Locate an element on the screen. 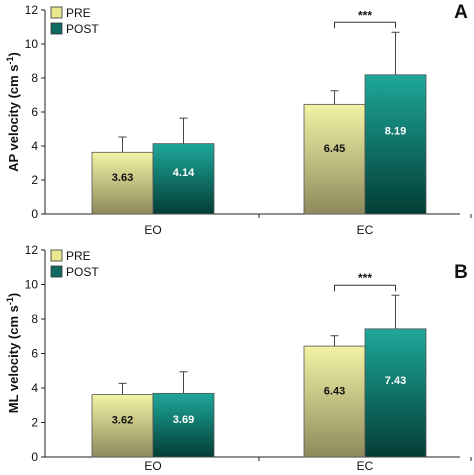  bar-value-label: 4.14 is located at coordinates (184, 173).